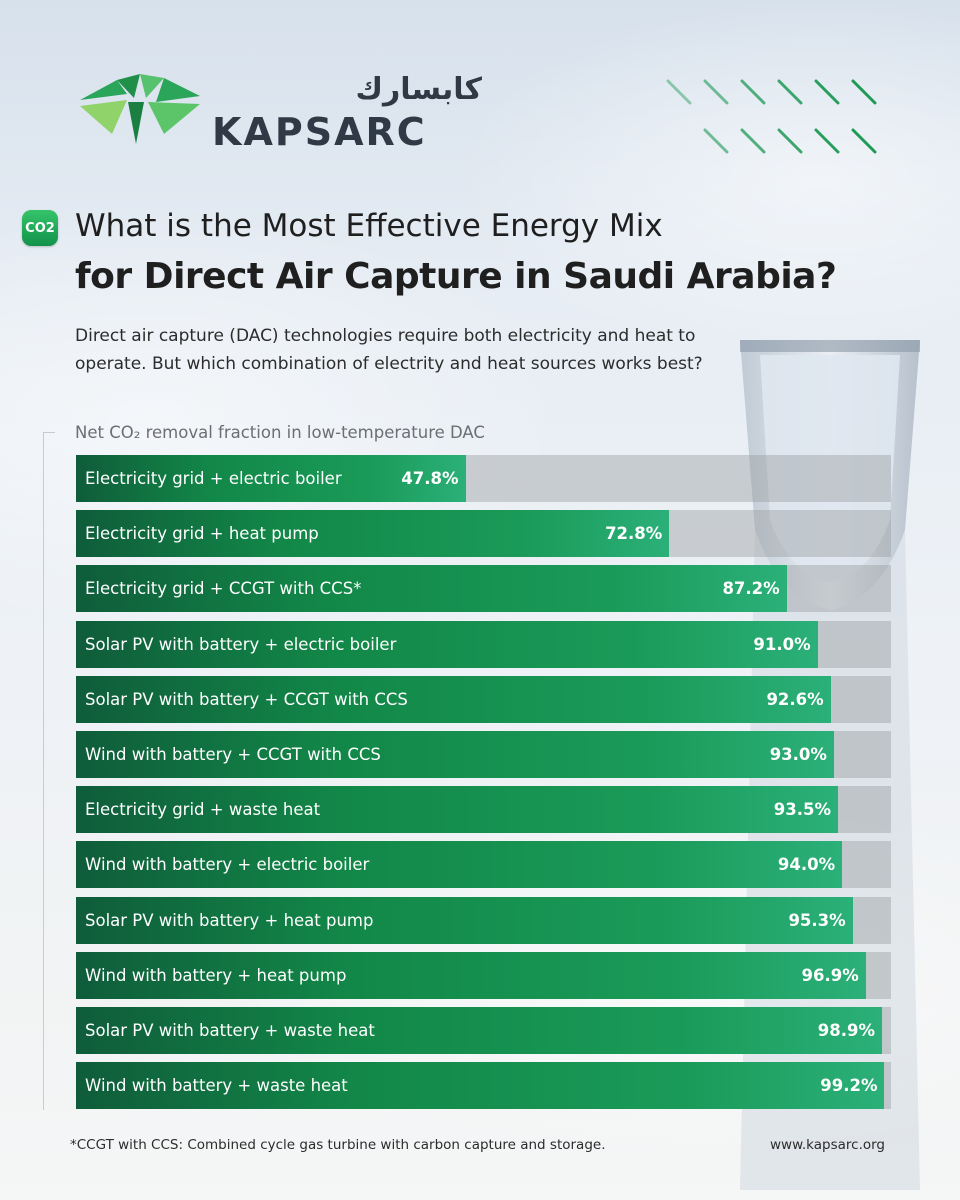  Describe the element at coordinates (216, 1086) in the screenshot. I see `bar-category-label: Wind with battery + waste heat` at that location.